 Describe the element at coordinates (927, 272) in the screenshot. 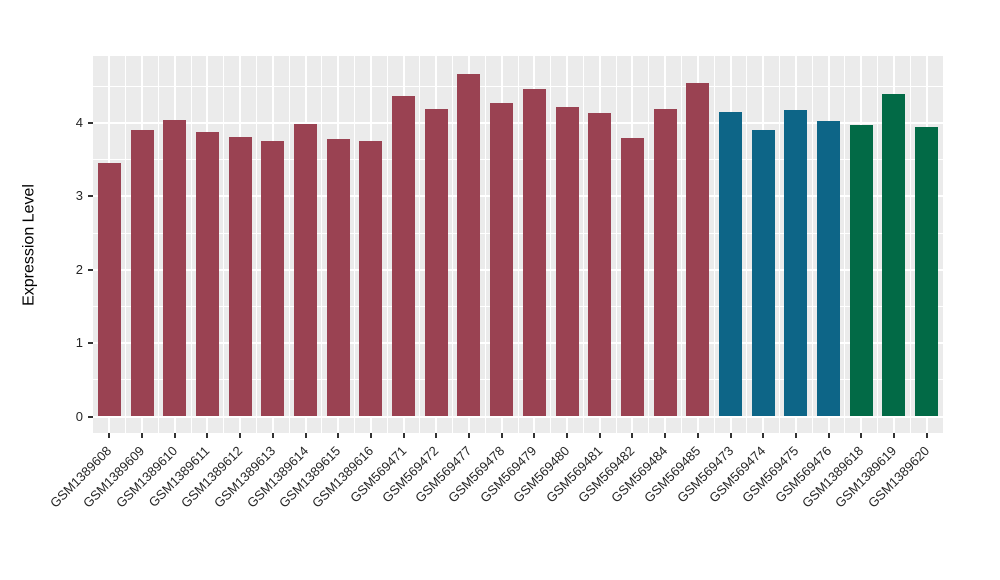

I see `bar-GSM1389620` at that location.